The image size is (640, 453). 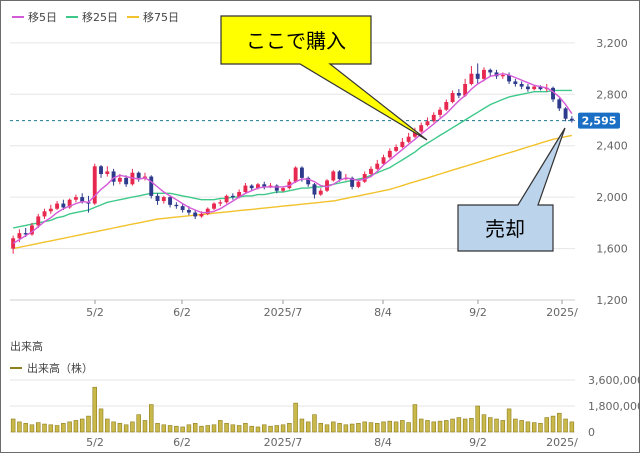 I want to click on volume-y-tick-label: 3,600,000, so click(x=614, y=380).